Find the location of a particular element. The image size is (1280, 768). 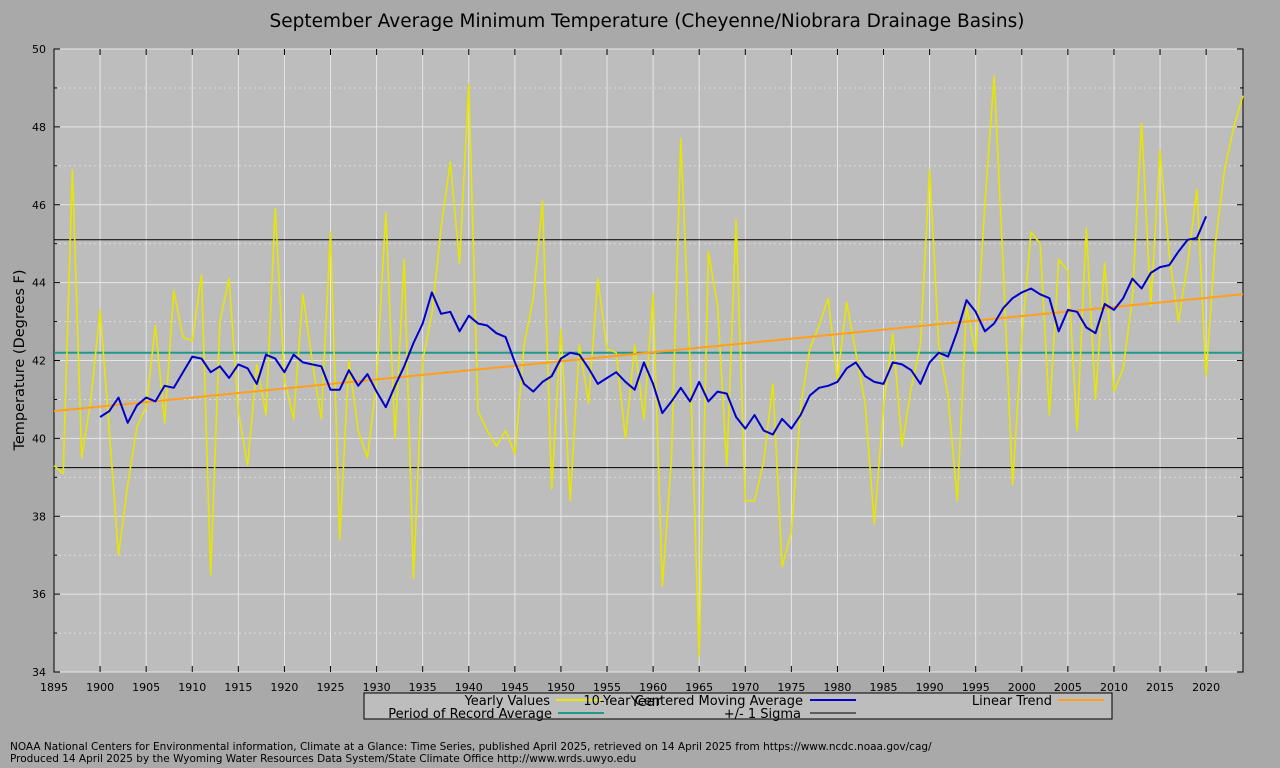

legend-label-sigma: +/- 1 Sigma is located at coordinates (762, 714).